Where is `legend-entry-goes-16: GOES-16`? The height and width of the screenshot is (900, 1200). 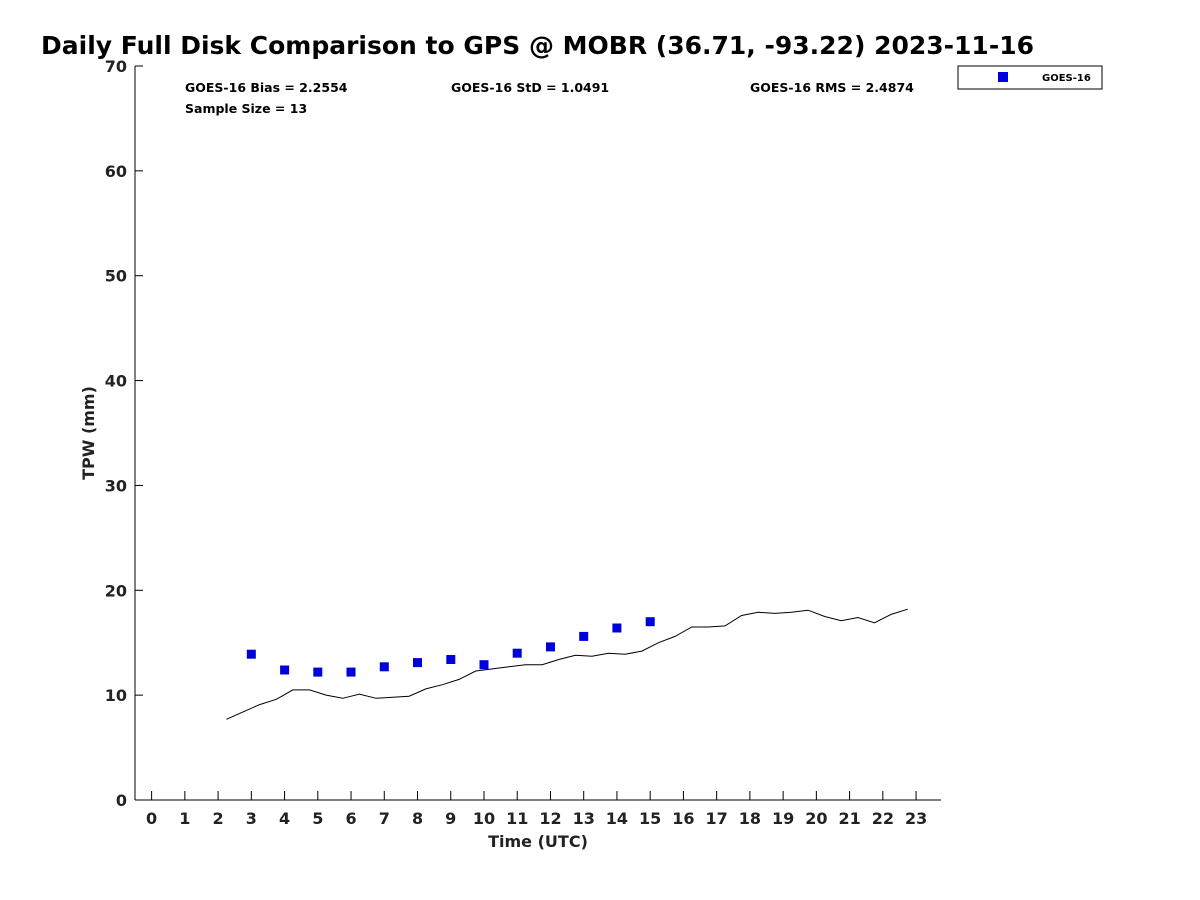 legend-entry-goes-16: GOES-16 is located at coordinates (1066, 78).